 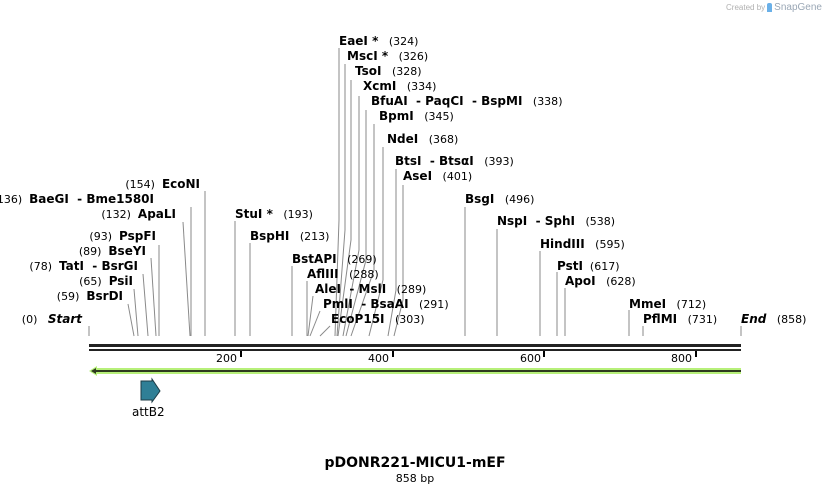 What do you see at coordinates (378, 319) in the screenshot?
I see `site-ecop15i: EcoP15I (303)` at bounding box center [378, 319].